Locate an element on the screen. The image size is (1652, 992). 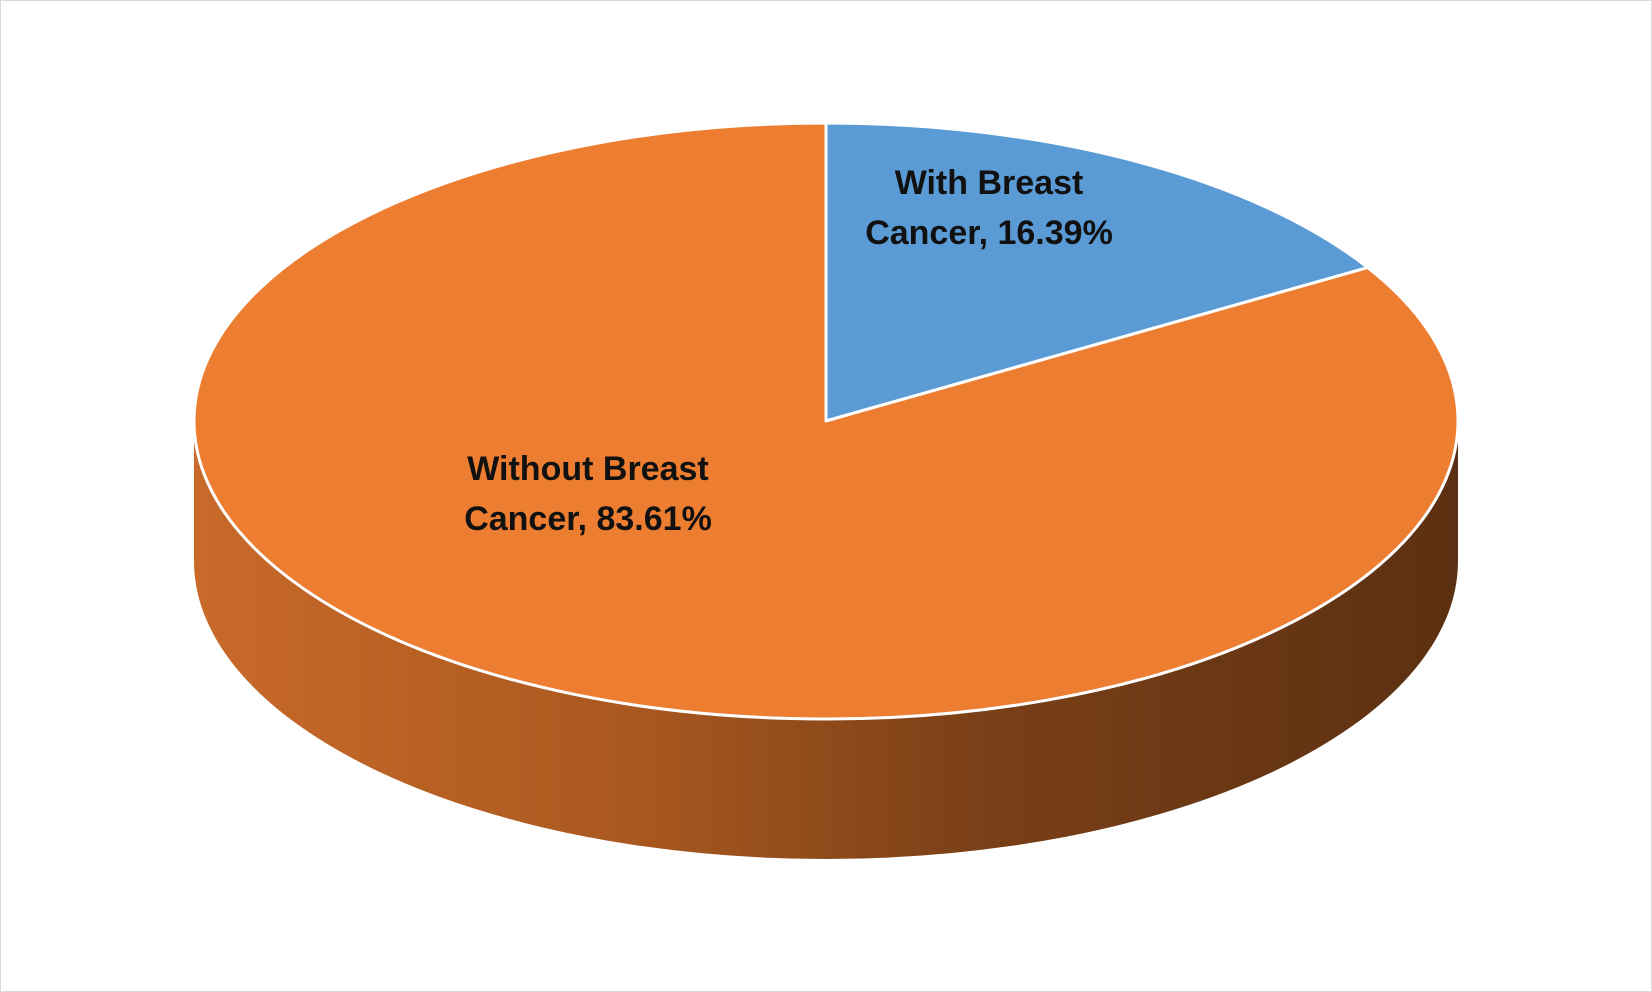
data-label-line: With Breast is located at coordinates (989, 183).